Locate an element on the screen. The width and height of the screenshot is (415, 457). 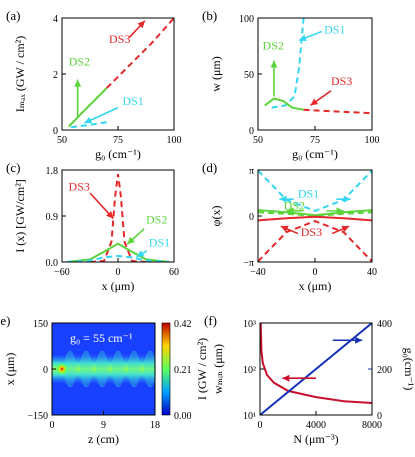
ylabel: w (μm) is located at coordinates (216, 73).